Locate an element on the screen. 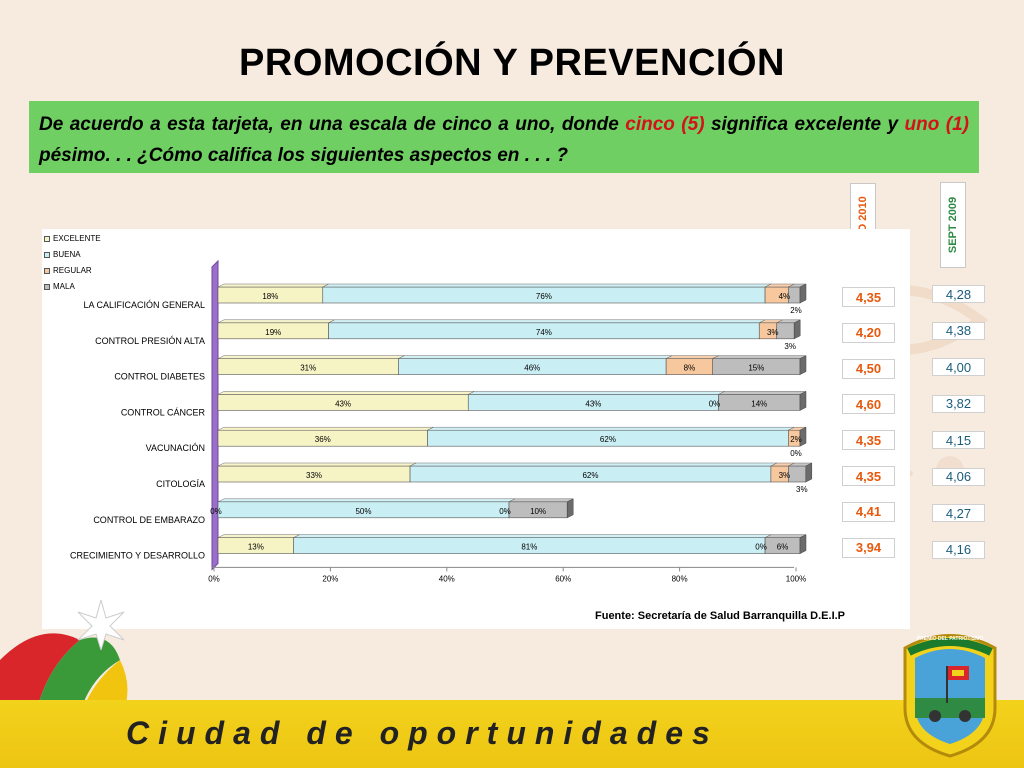  data-label: 50% is located at coordinates (363, 511).